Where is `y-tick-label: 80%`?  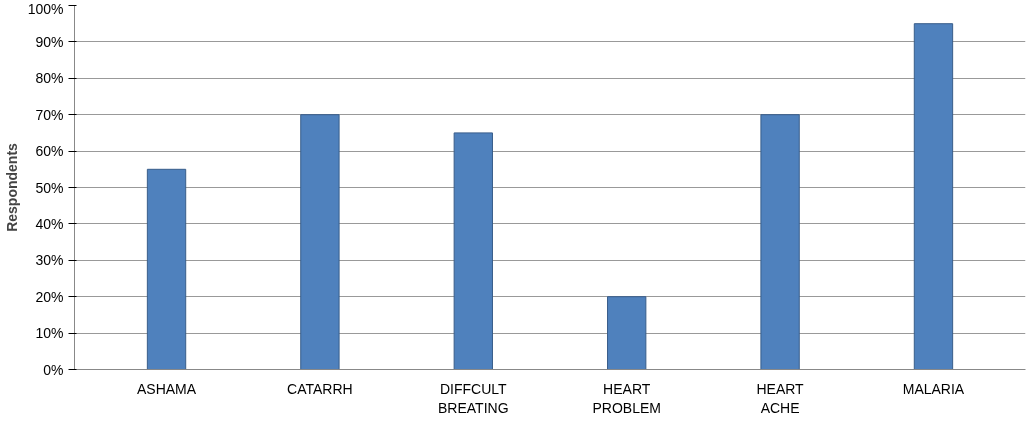
y-tick-label: 80% is located at coordinates (49, 78).